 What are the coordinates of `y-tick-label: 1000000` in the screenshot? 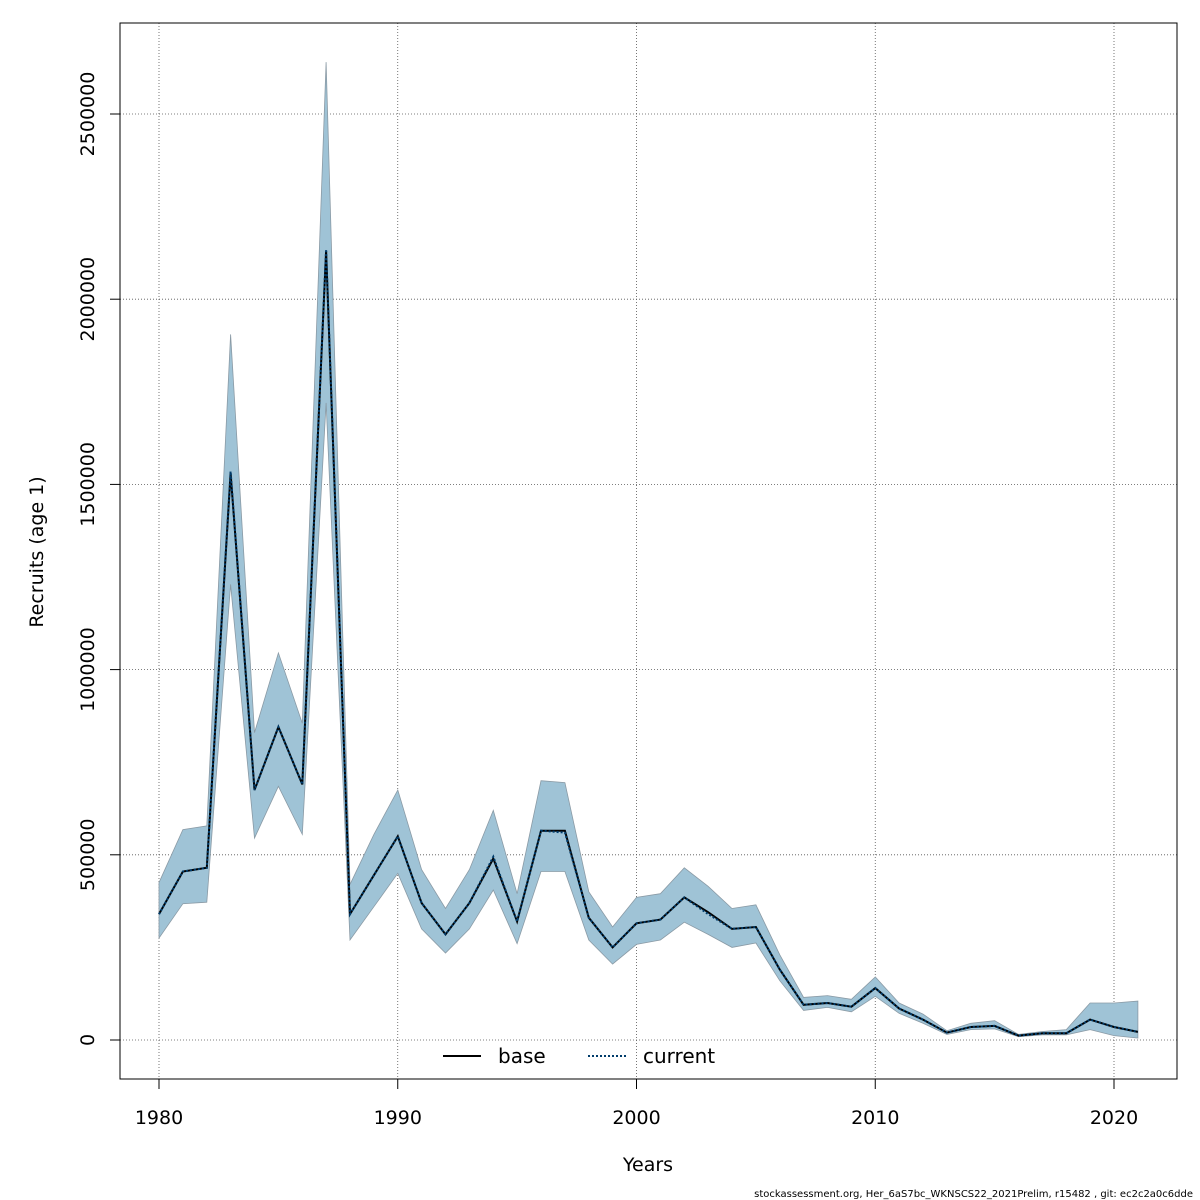 It's located at (88, 669).